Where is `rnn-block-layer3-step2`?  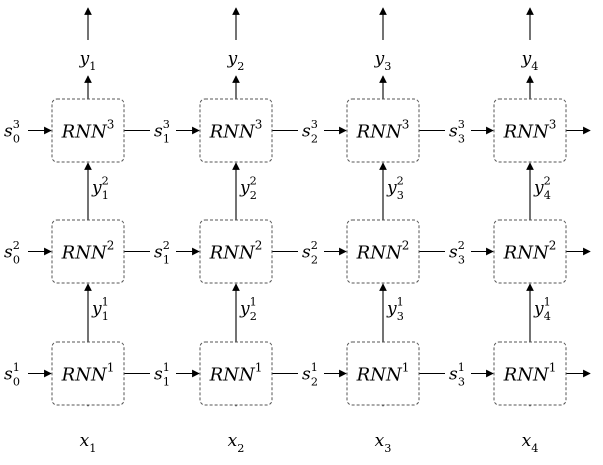
rnn-block-layer3-step2 is located at coordinates (236, 130).